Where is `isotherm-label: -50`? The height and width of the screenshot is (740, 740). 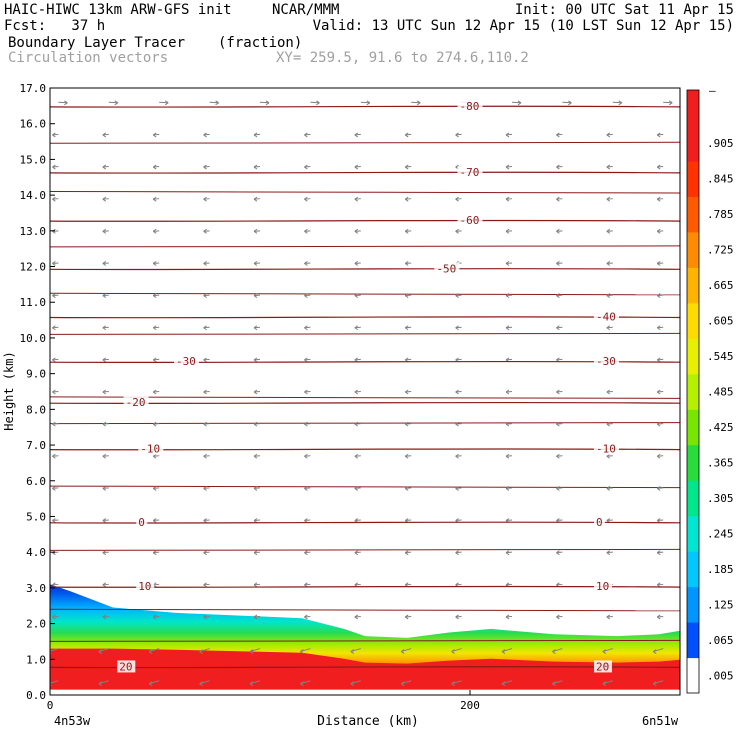
isotherm-label: -50 is located at coordinates (446, 268).